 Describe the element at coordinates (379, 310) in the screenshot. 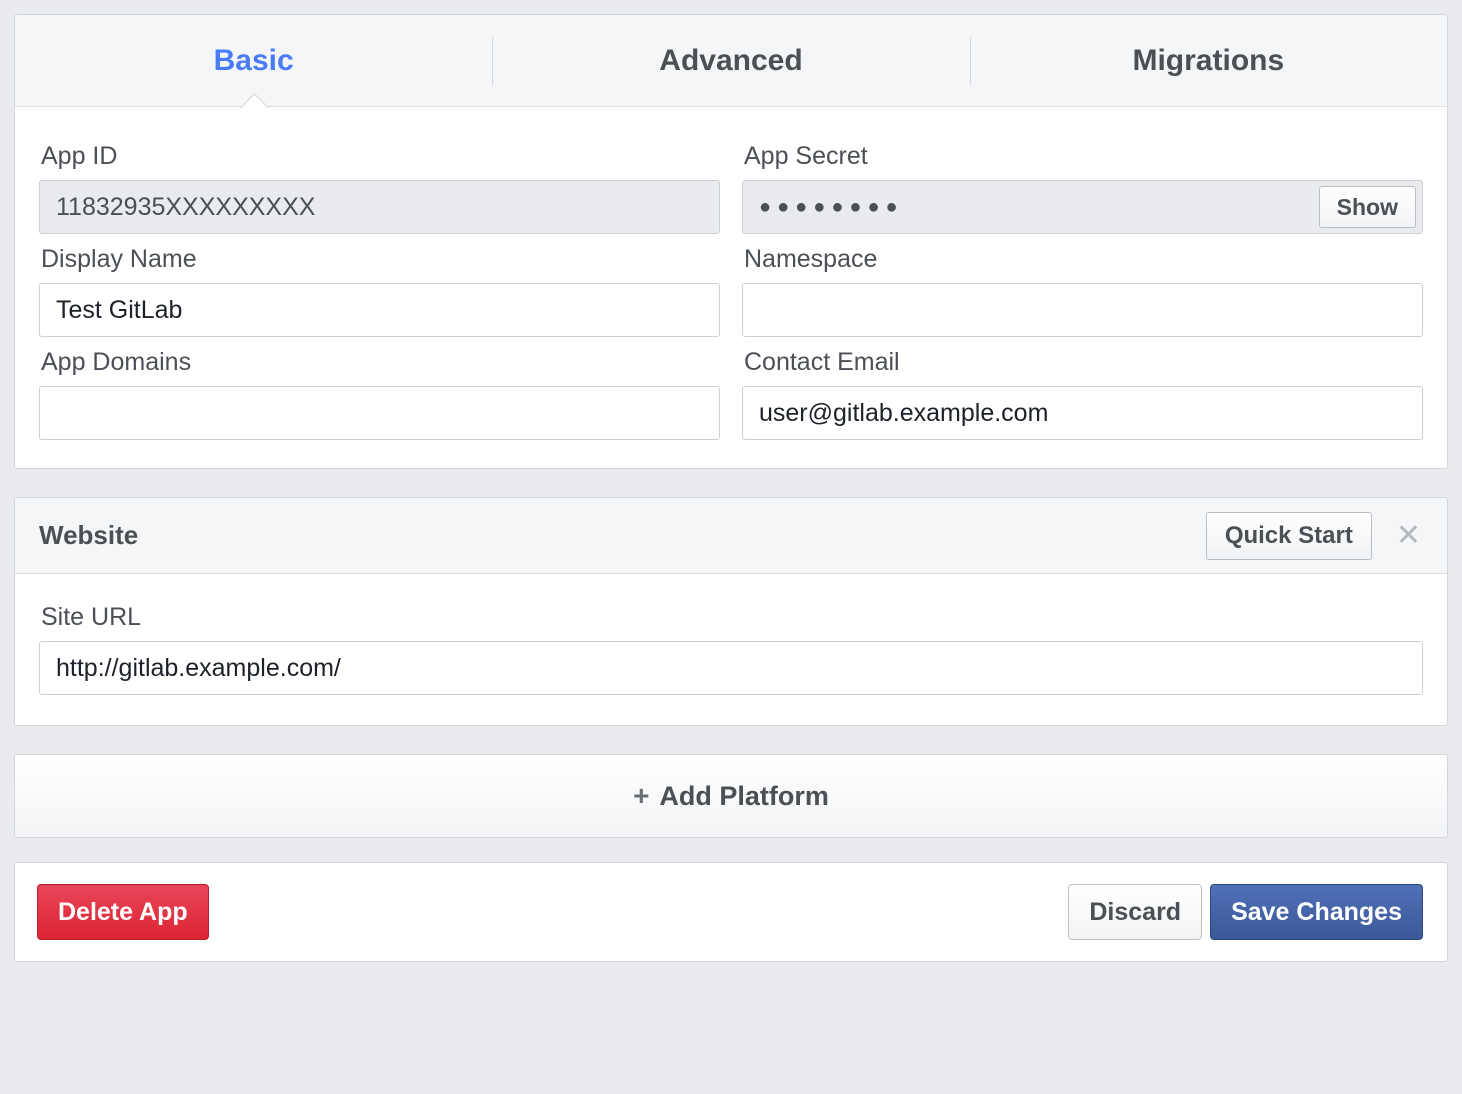

I see `display-name-input: Test GitLab` at that location.